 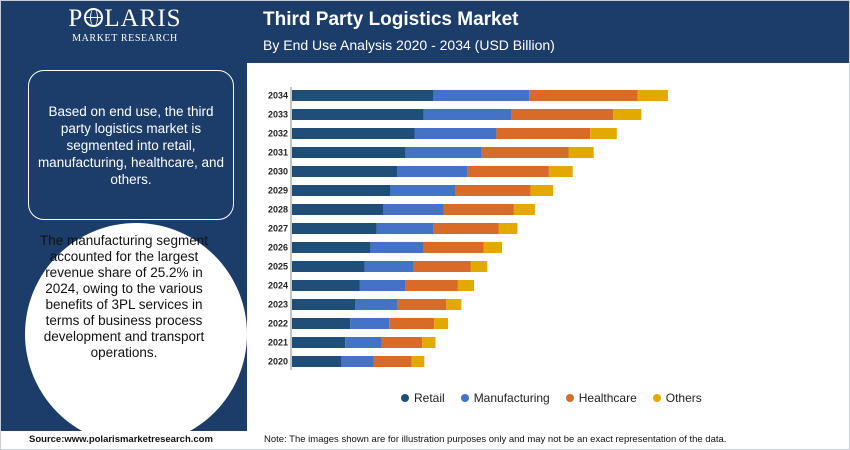 I want to click on legend-label: Manufacturing, so click(x=511, y=398).